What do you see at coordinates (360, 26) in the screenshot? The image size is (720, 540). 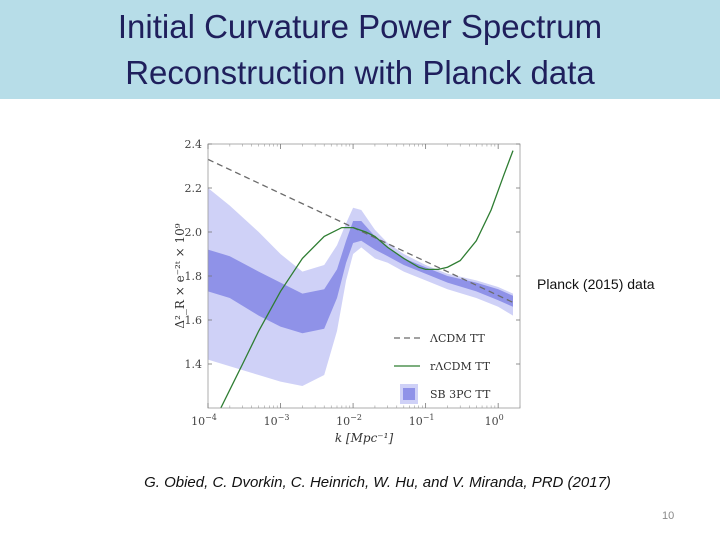 I see `slide-title-line-1: Initial Curvature Power Spectrum` at bounding box center [360, 26].